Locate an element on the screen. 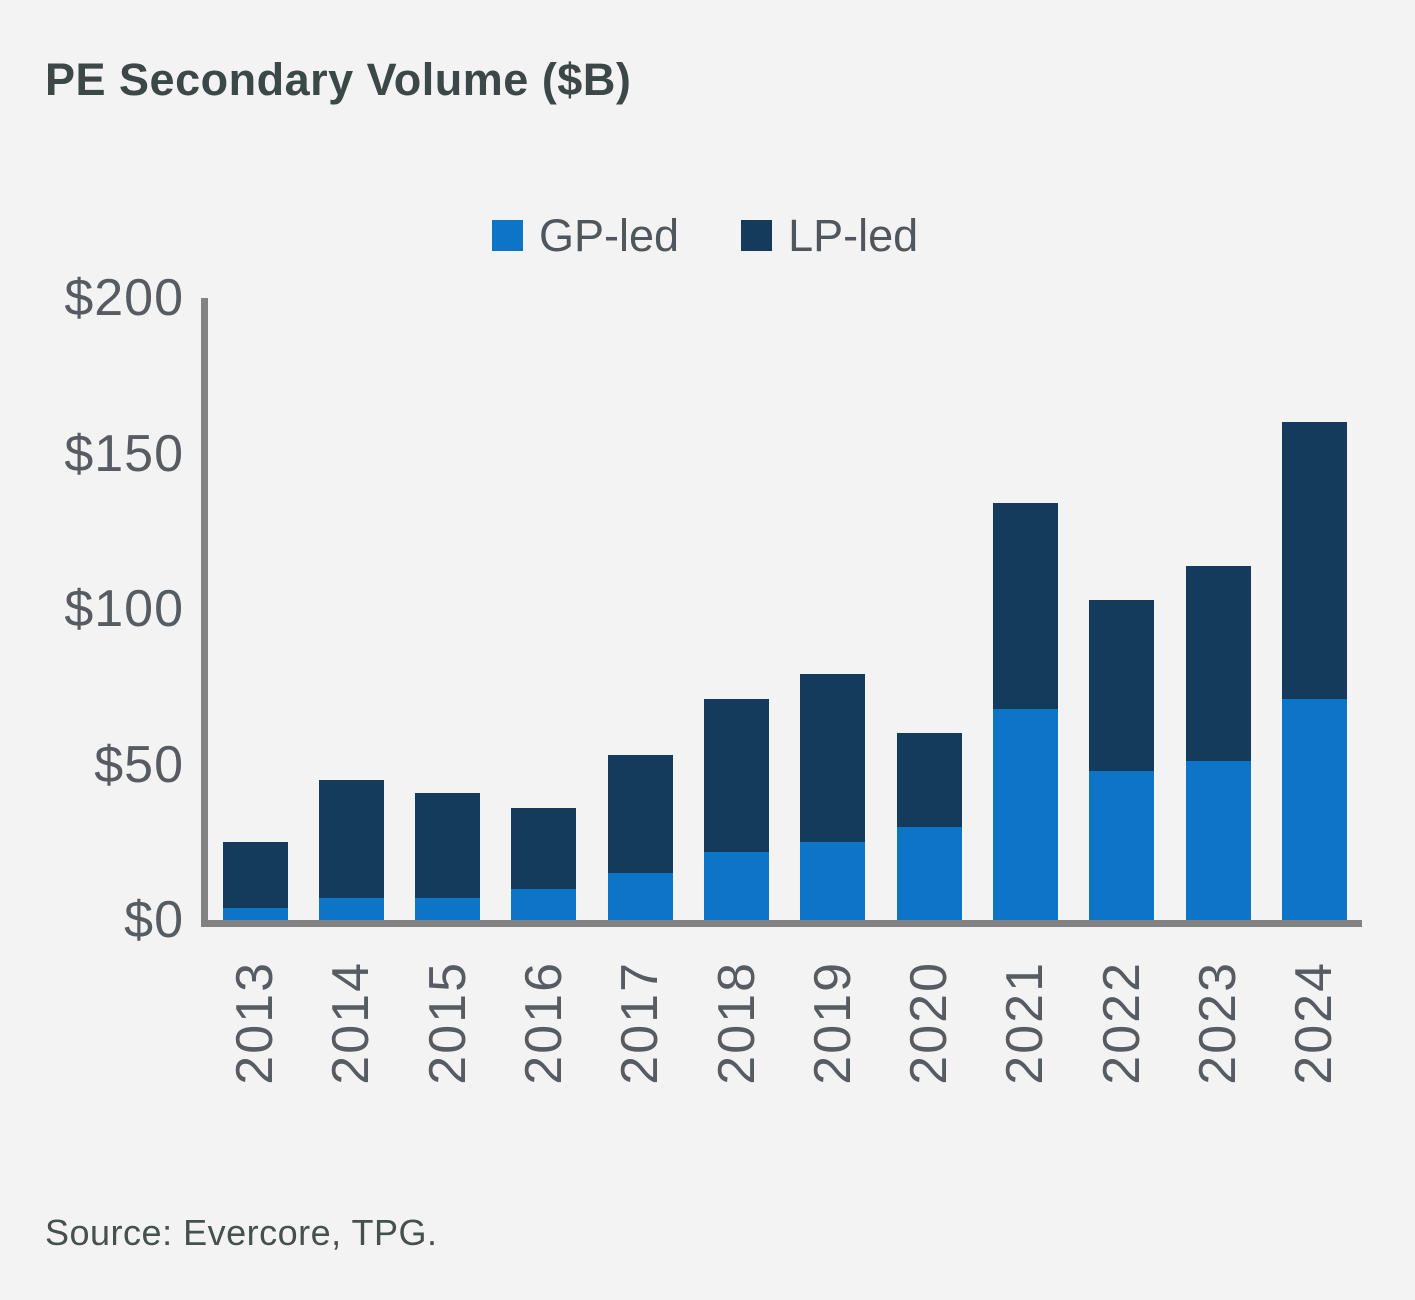  x-tick-label-2015: 2015 is located at coordinates (447, 1023).